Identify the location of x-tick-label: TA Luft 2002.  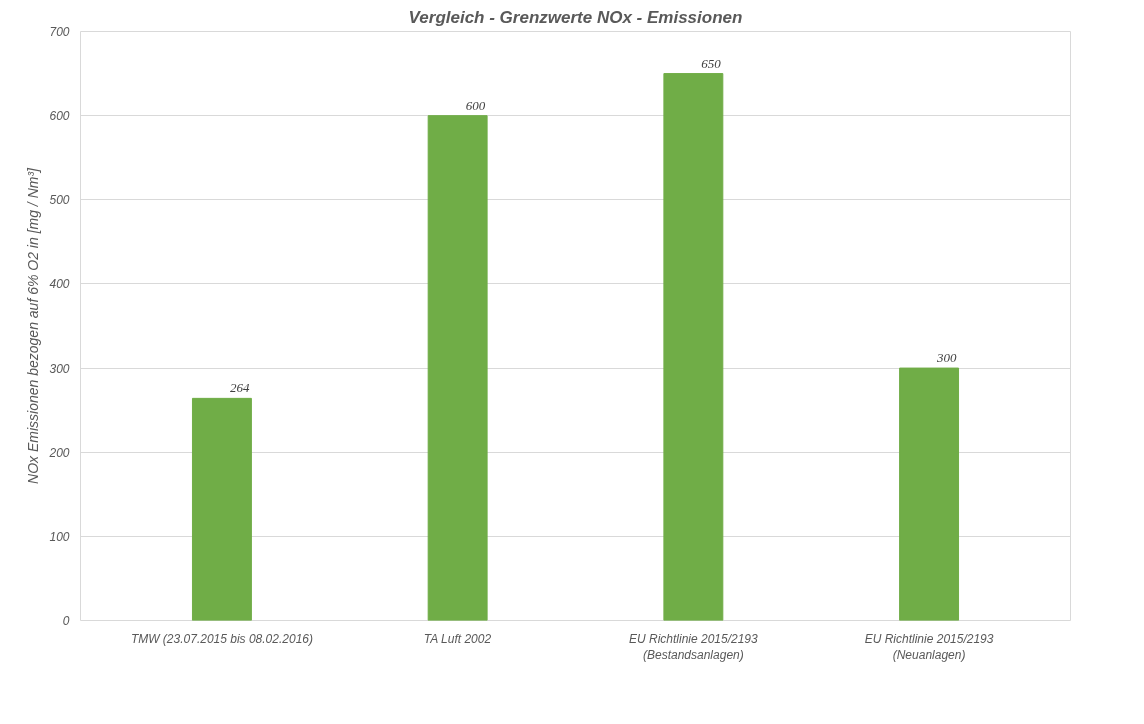
(457, 638).